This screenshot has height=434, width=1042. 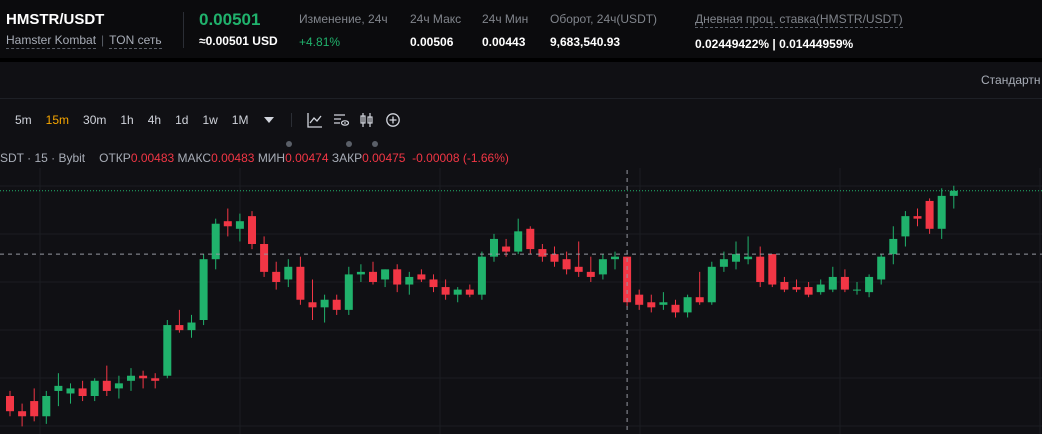 I want to click on stat-change-label: Изменение, 24ч, so click(x=343, y=19).